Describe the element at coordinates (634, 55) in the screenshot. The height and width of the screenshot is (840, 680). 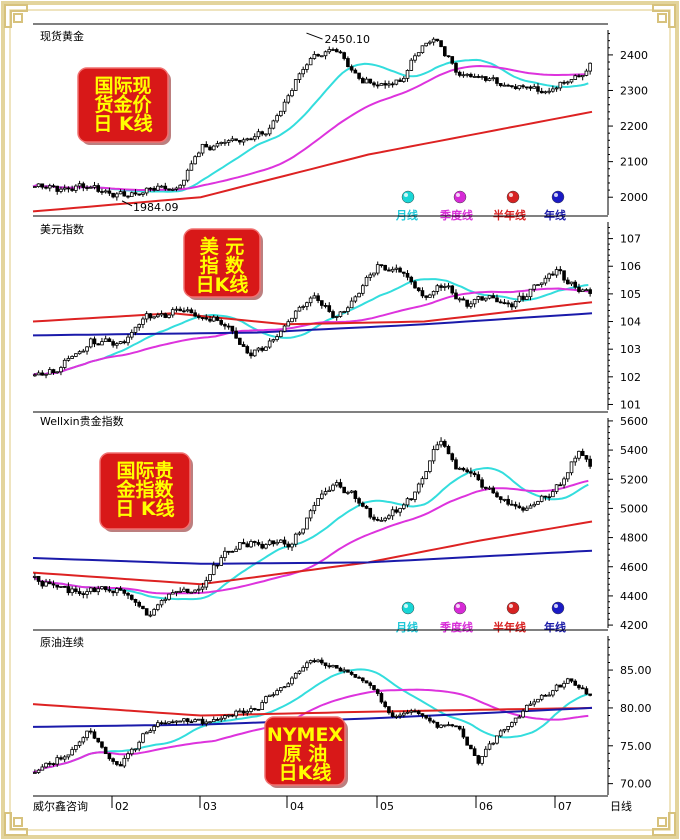
I see `y-tick-label: 2400` at that location.